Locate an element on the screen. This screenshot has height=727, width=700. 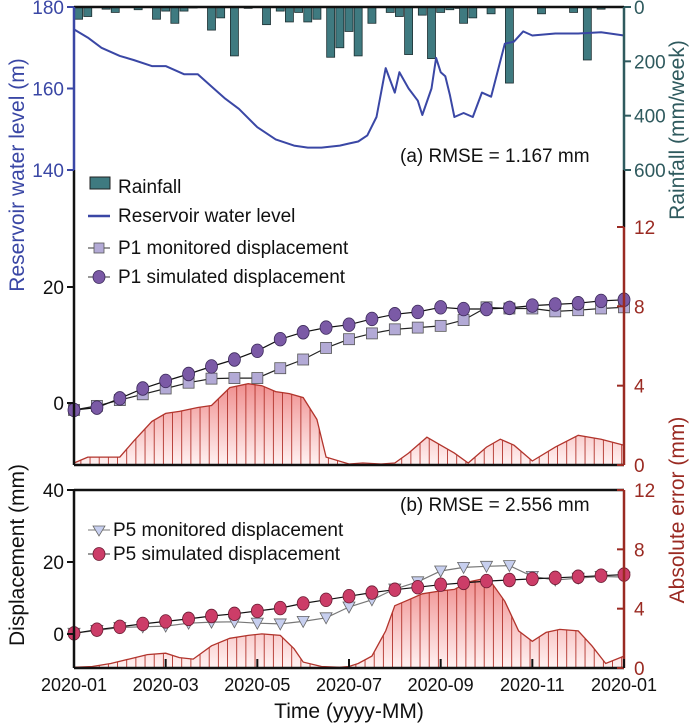
legend-p1-monitored-swatch is located at coordinates (99, 248).